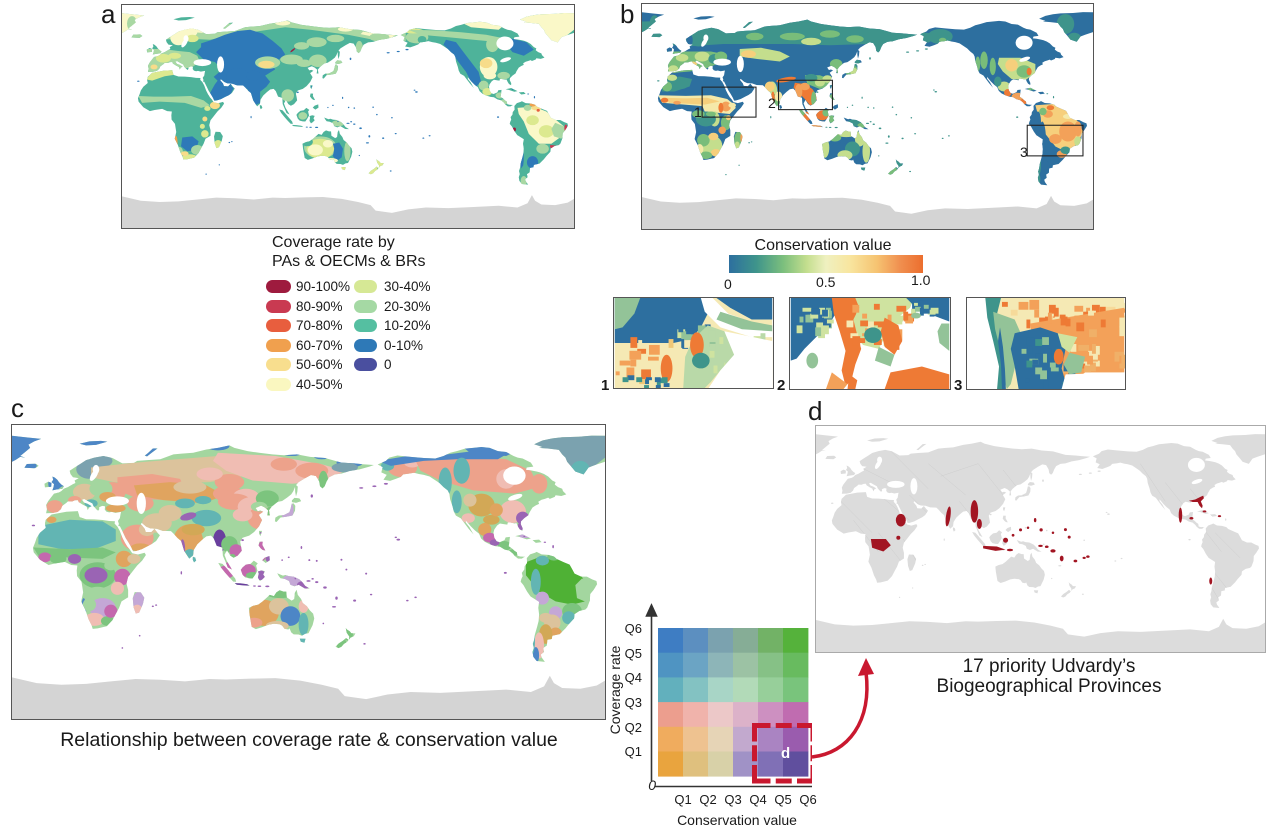 Image resolution: width=1269 pixels, height=833 pixels. Describe the element at coordinates (785, 753) in the screenshot. I see `svg-text: d` at that location.